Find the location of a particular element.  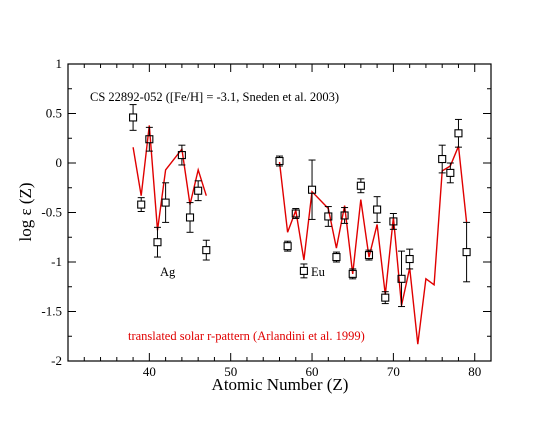

solar-line-segment is located at coordinates (169, 178).